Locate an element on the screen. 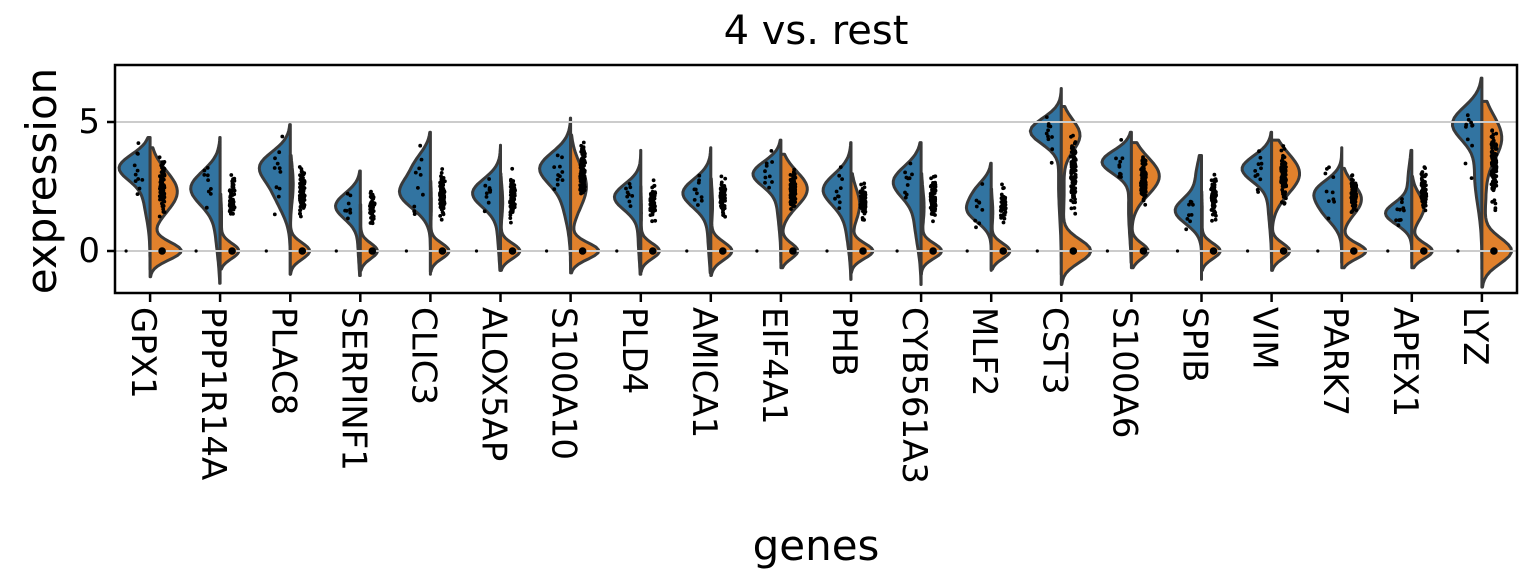 This screenshot has height=586, width=1537. points-MLF2 is located at coordinates (986, 218).